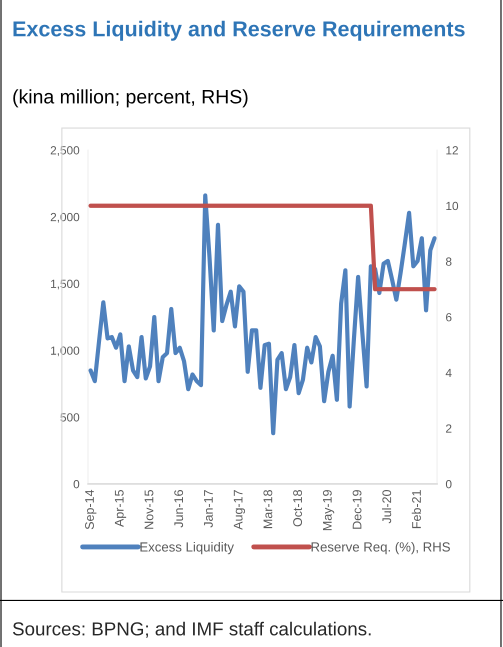 This screenshot has width=503, height=647. What do you see at coordinates (239, 30) in the screenshot?
I see `chart-title: Excess Liquidity and Reserve Requirements` at bounding box center [239, 30].